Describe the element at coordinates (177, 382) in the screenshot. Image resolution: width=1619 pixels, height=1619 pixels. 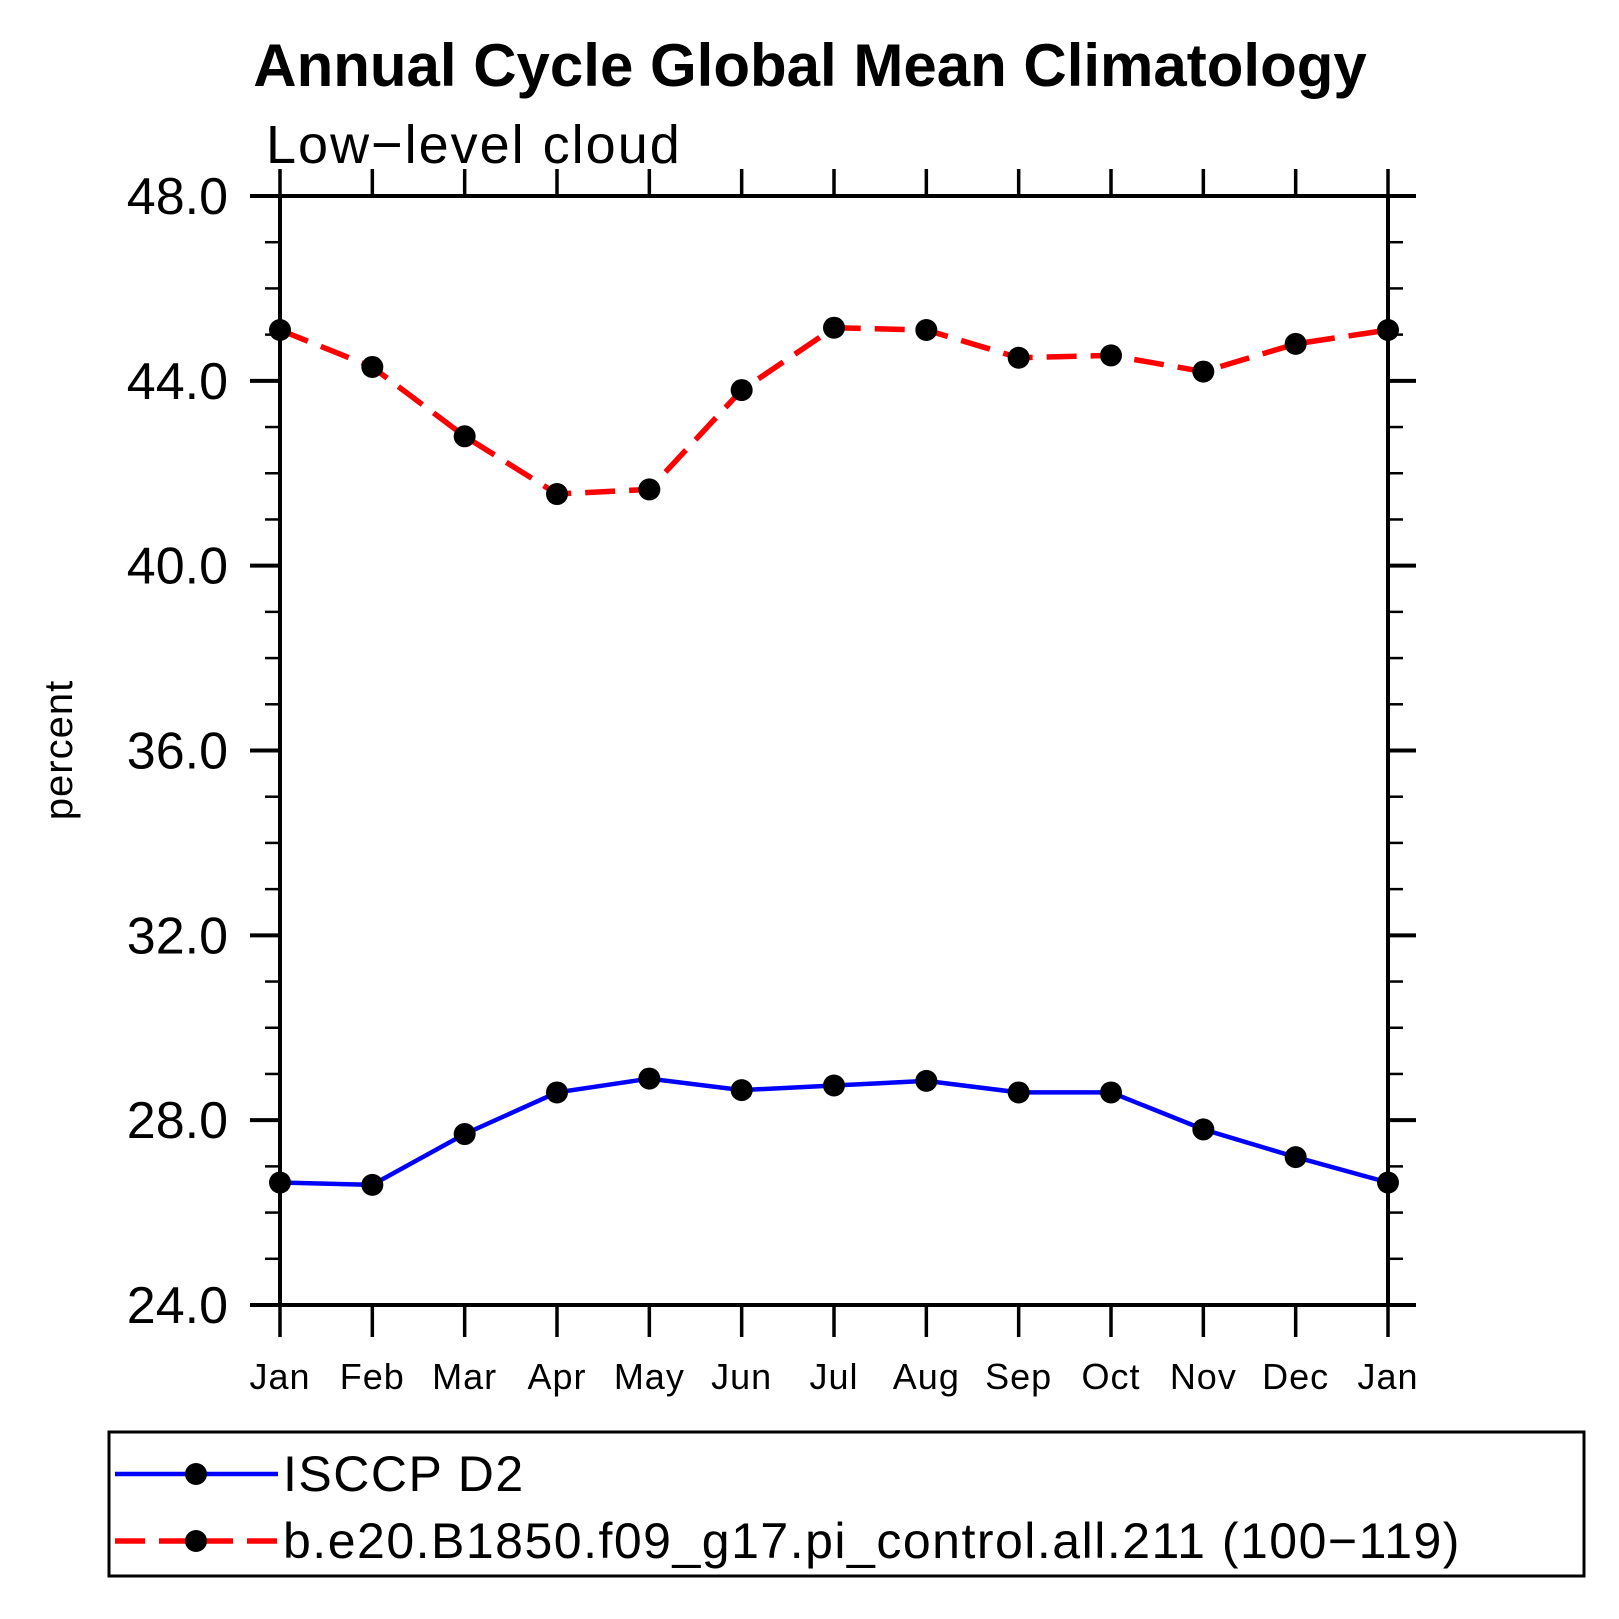
I see `y-tick-label: 44.0` at that location.